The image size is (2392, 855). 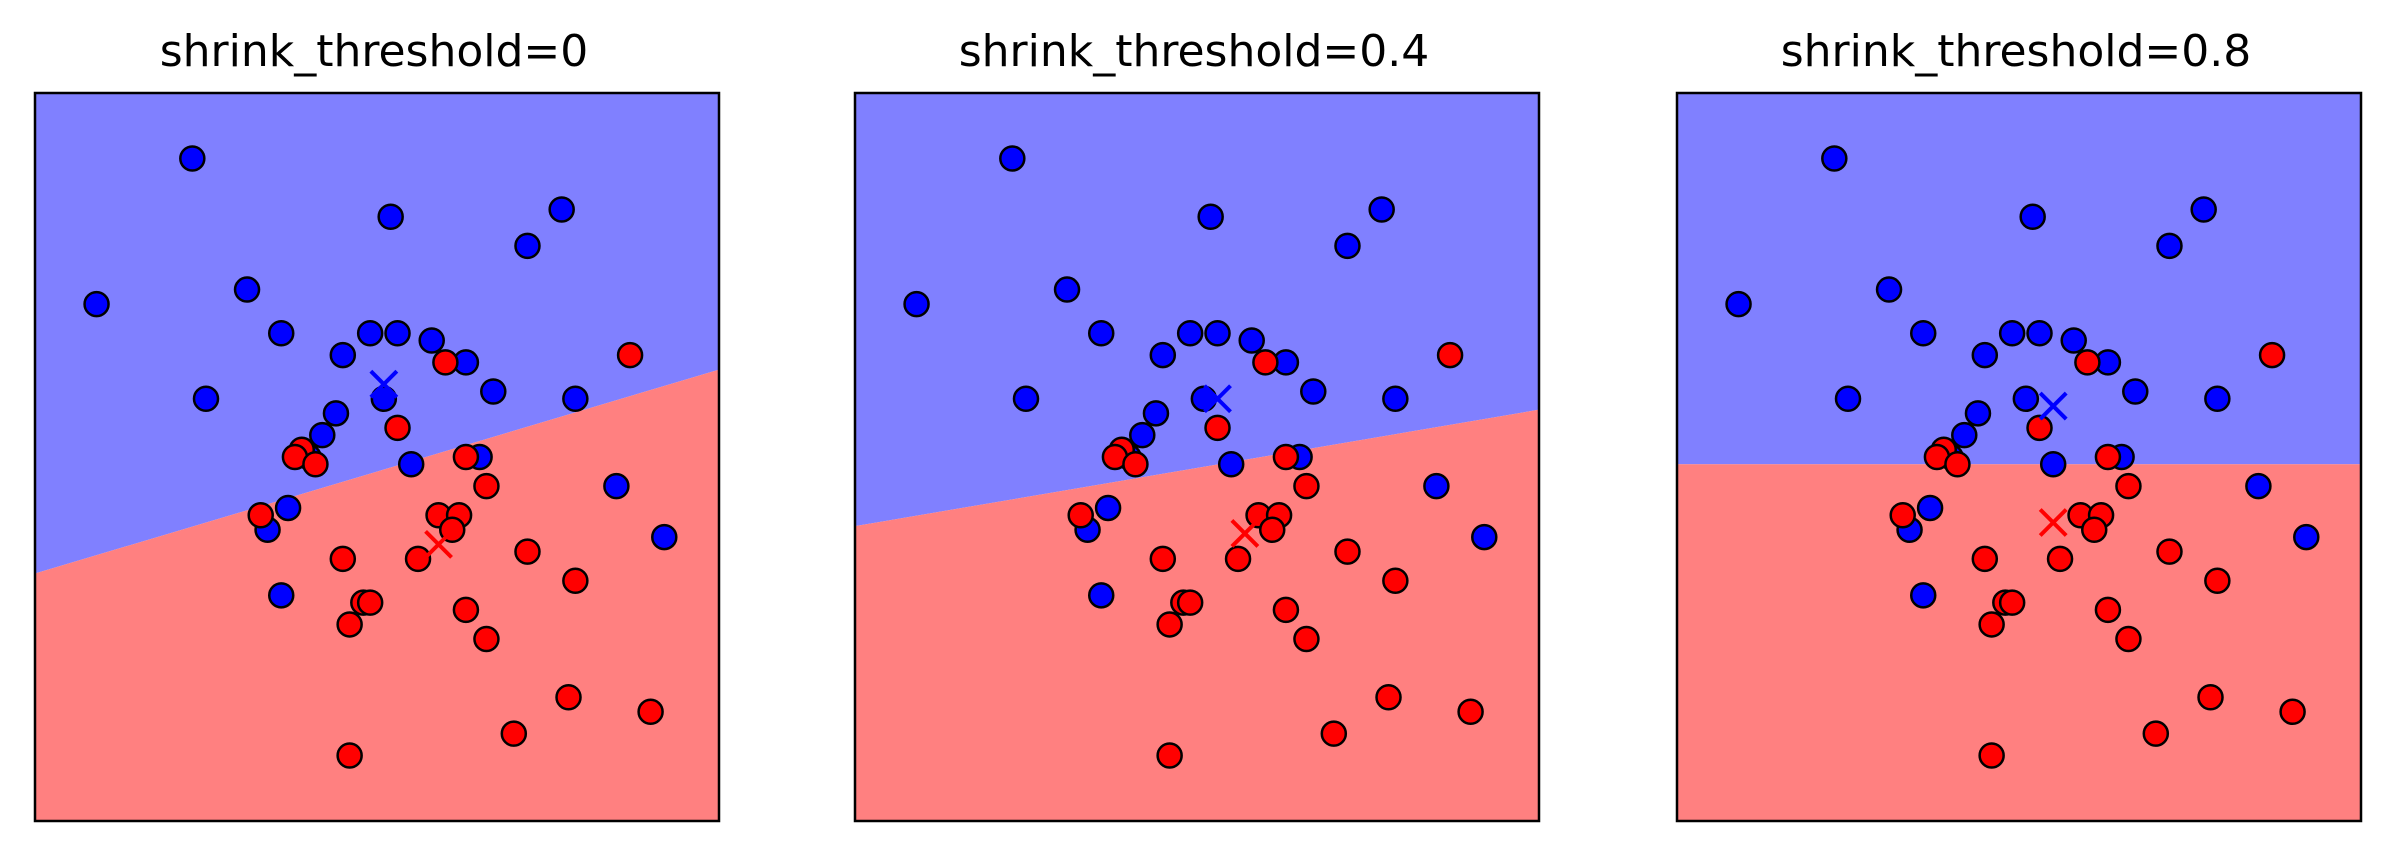 What do you see at coordinates (2019, 279) in the screenshot?
I see `class0-region` at bounding box center [2019, 279].